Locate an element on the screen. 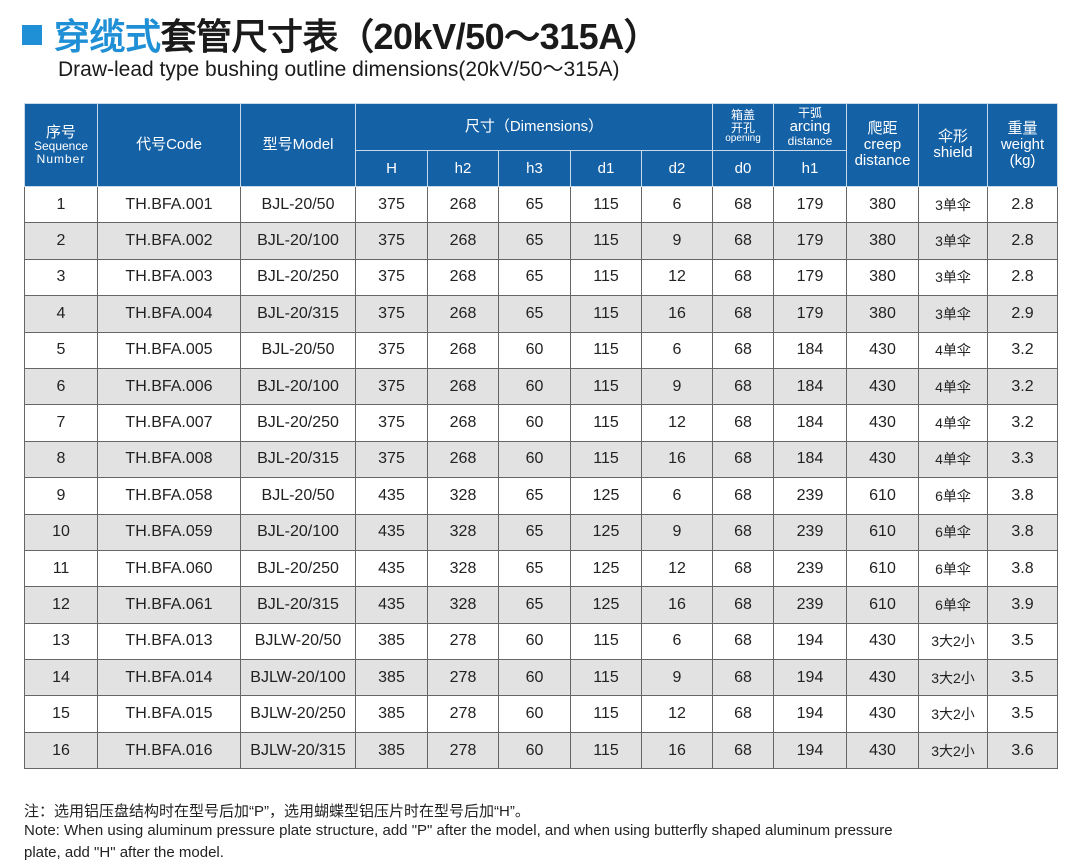 The height and width of the screenshot is (865, 1074). cell-d2: 6 is located at coordinates (677, 496).